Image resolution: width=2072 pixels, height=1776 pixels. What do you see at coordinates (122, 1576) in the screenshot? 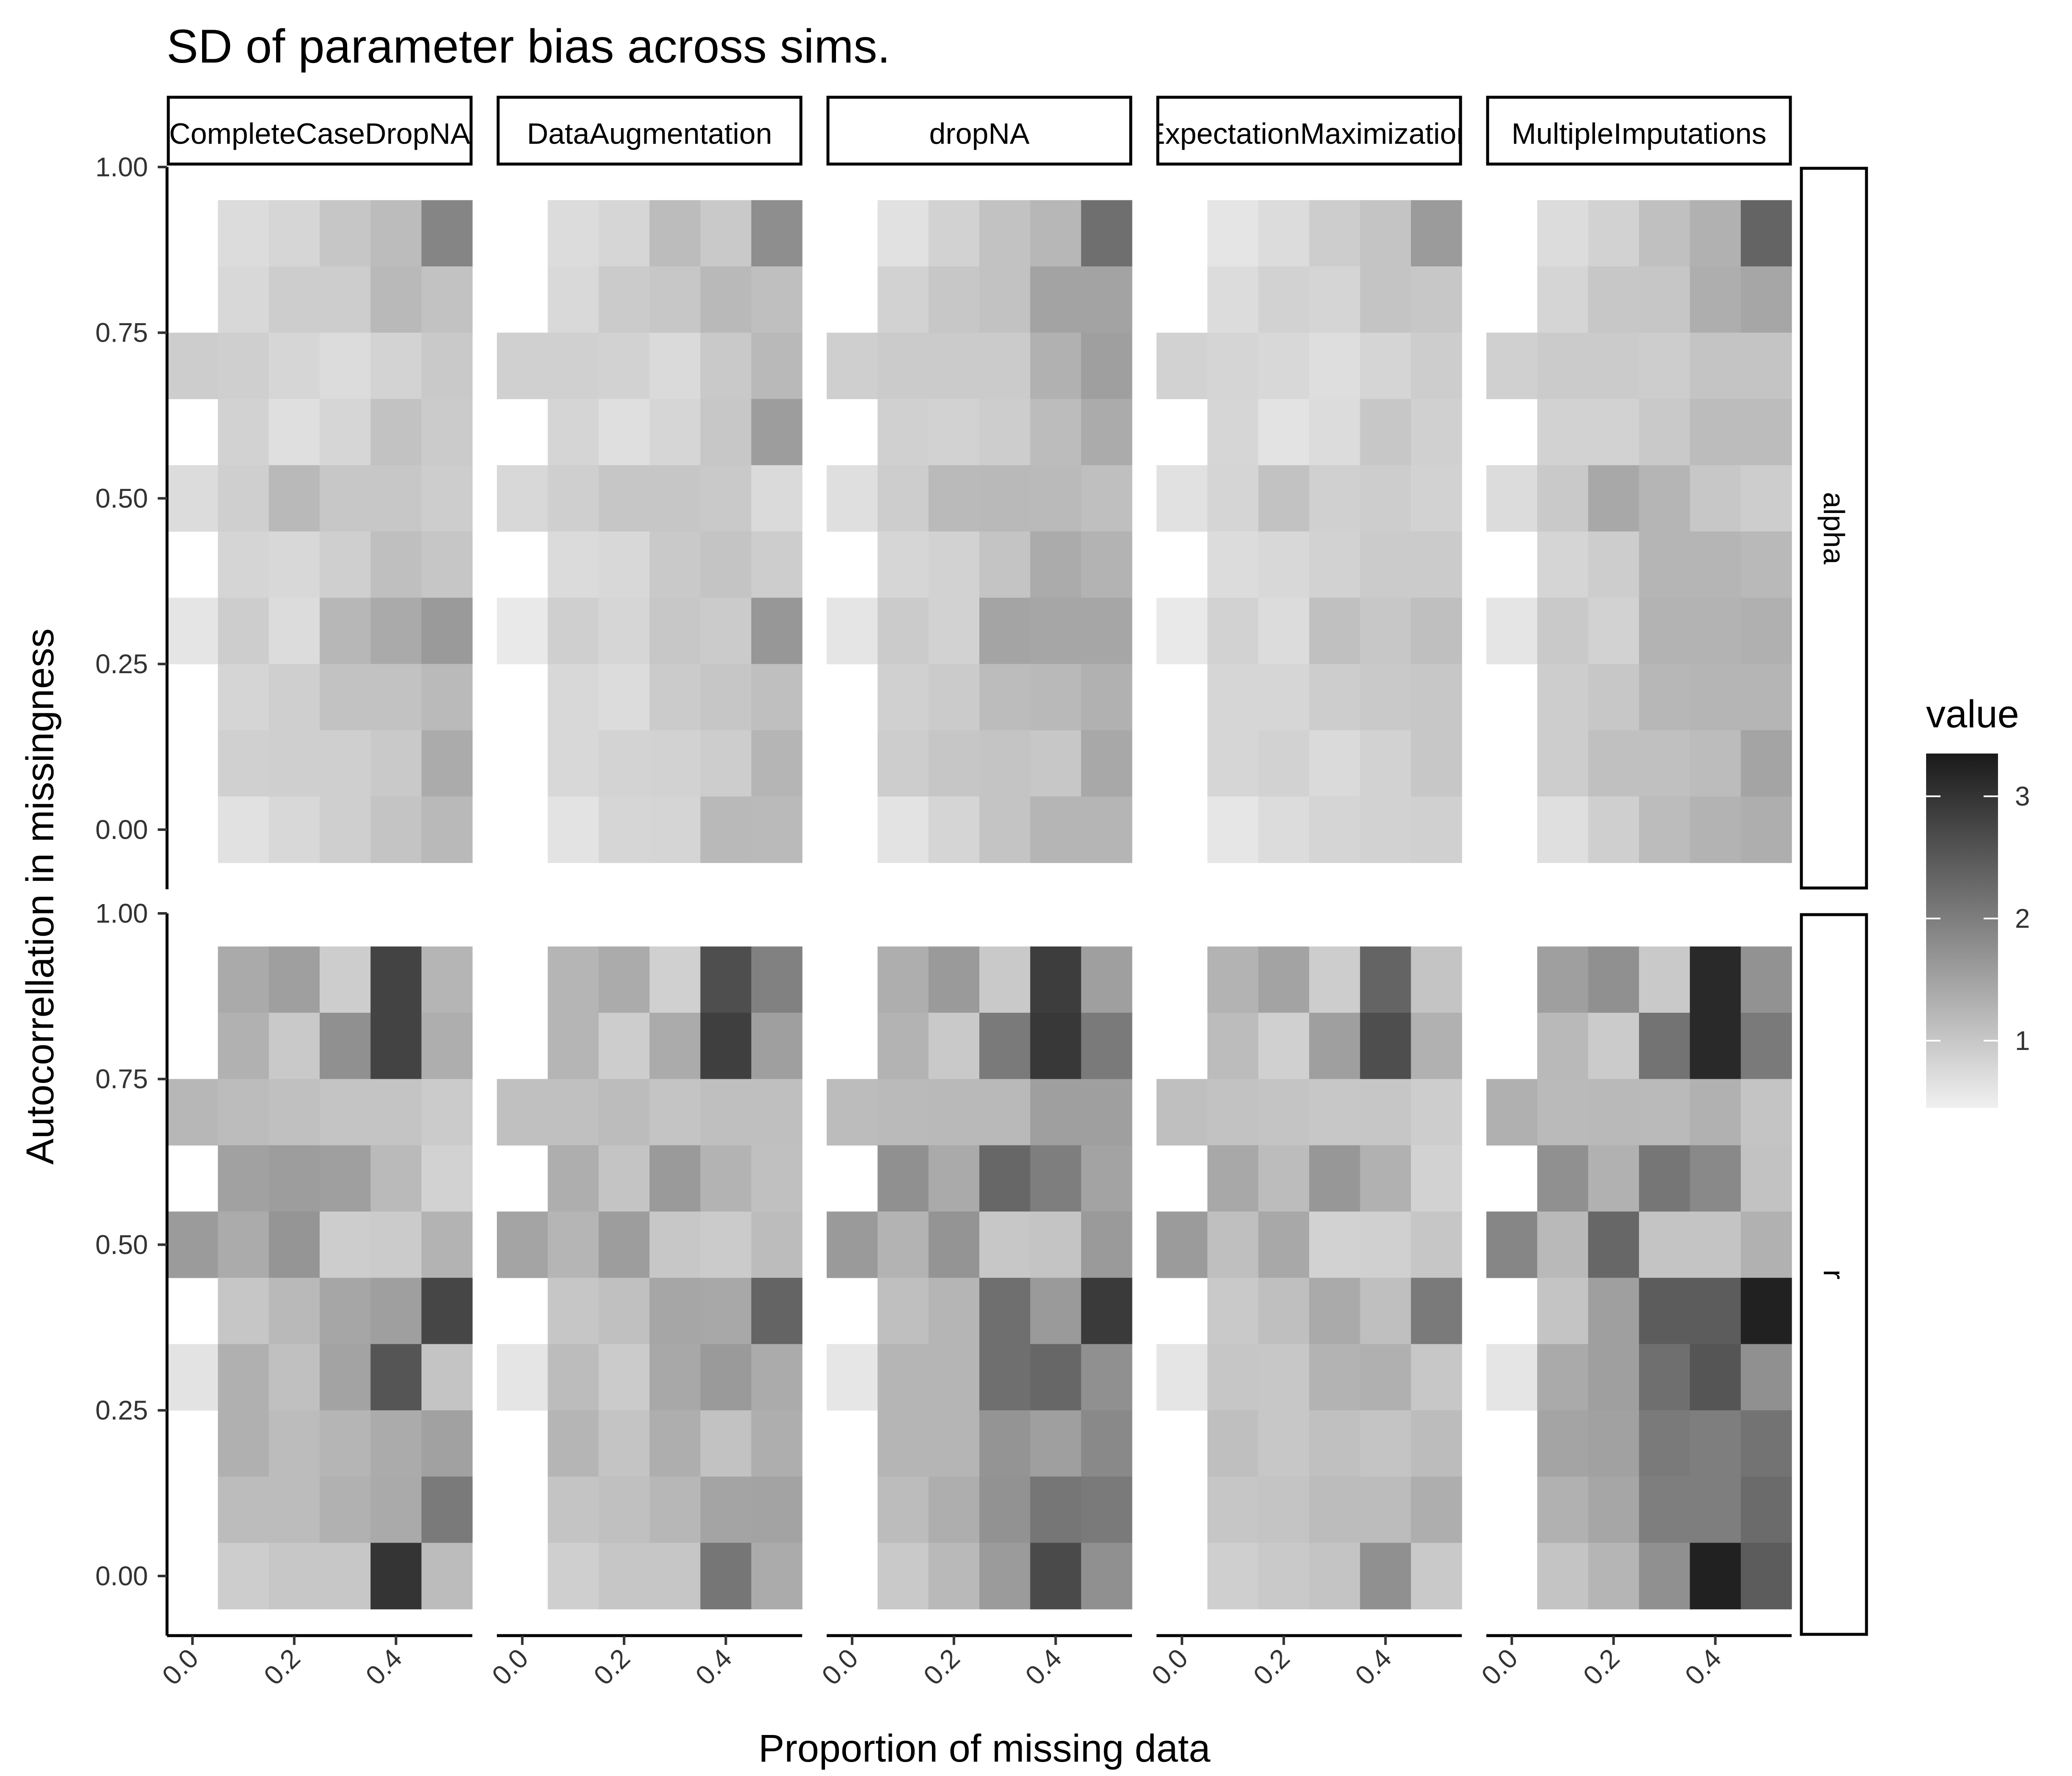
I see `y-tick-label: 0.00` at bounding box center [122, 1576].